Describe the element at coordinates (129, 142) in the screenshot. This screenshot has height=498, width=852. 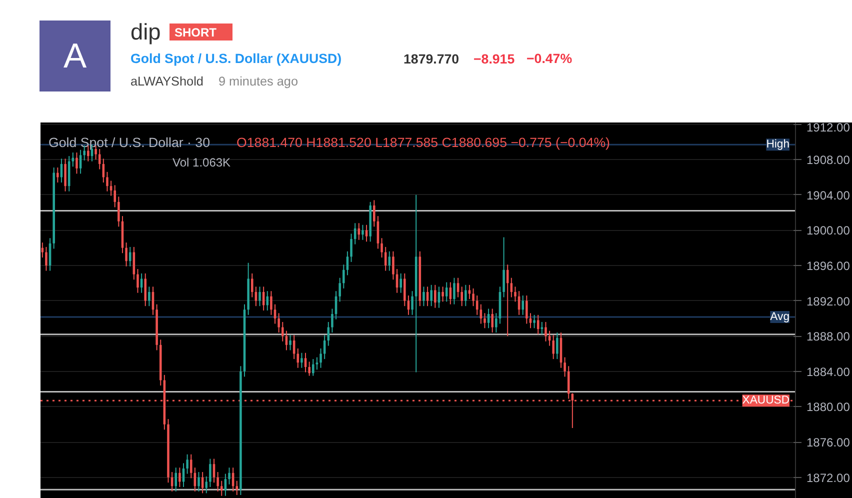
I see `text: Gold Spot / U.S. Dollar · 30` at that location.